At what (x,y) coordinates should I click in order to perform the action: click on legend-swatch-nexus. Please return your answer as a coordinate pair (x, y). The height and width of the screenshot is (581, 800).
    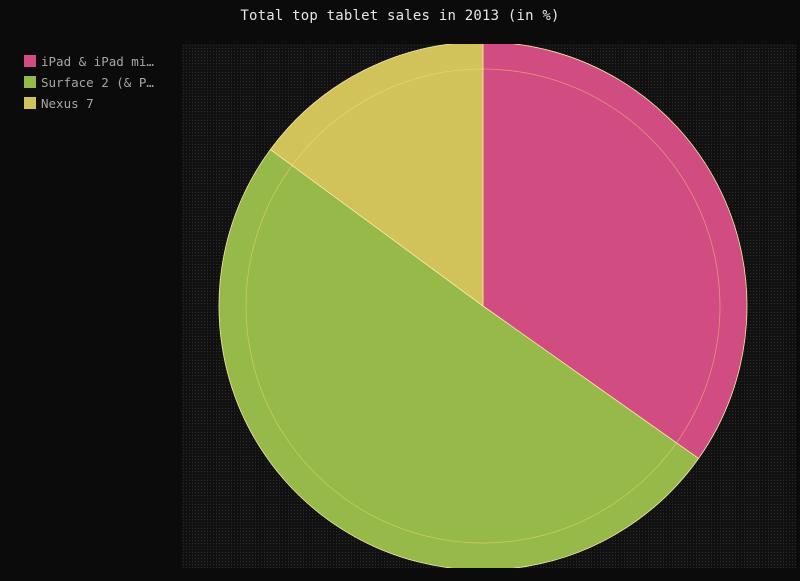
    Looking at the image, I should click on (30, 103).